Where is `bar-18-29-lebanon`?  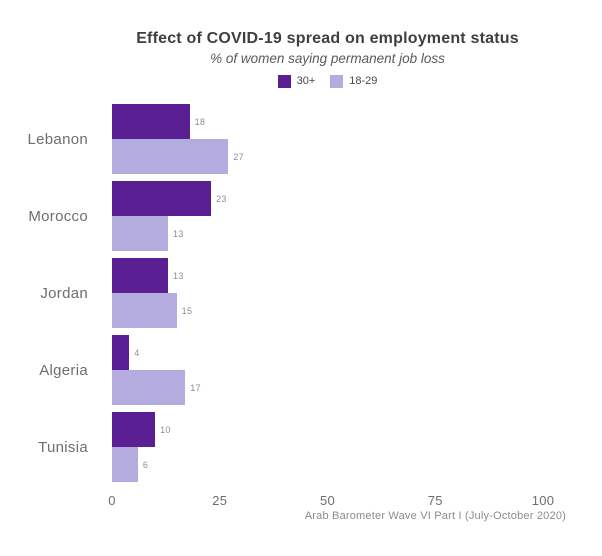
bar-18-29-lebanon is located at coordinates (170, 156).